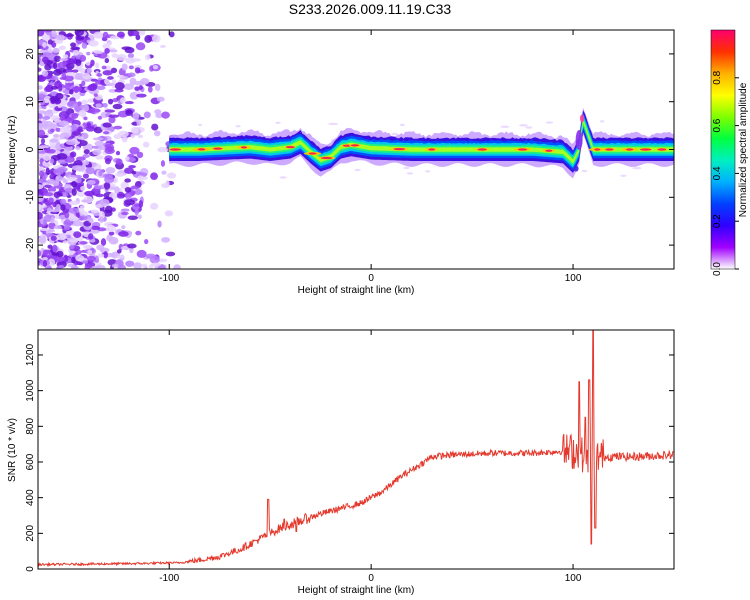  Describe the element at coordinates (725, 173) in the screenshot. I see `colorbar-ticks: 0.0 0.2 0.4 0.6 0.8` at that location.